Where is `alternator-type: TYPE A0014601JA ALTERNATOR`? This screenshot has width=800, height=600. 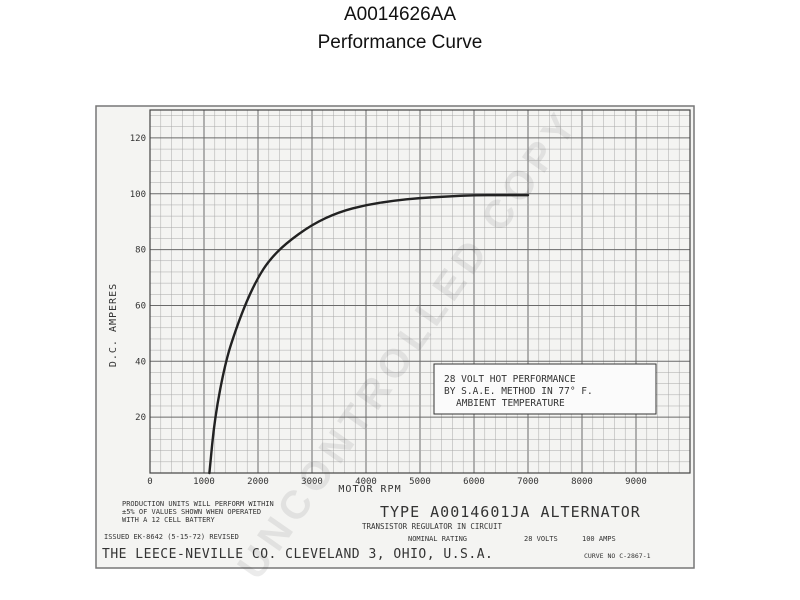
alternator-type: TYPE A0014601JA ALTERNATOR is located at coordinates (510, 512).